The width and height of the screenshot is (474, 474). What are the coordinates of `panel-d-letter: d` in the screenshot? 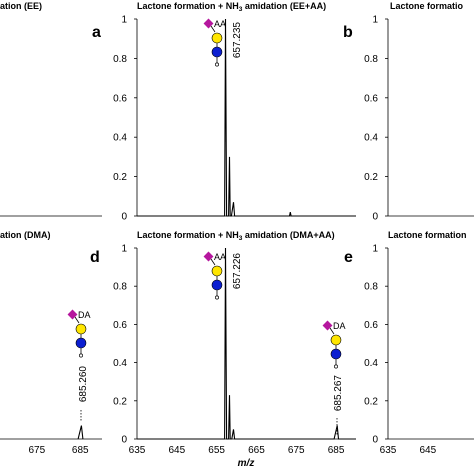 It's located at (95, 257).